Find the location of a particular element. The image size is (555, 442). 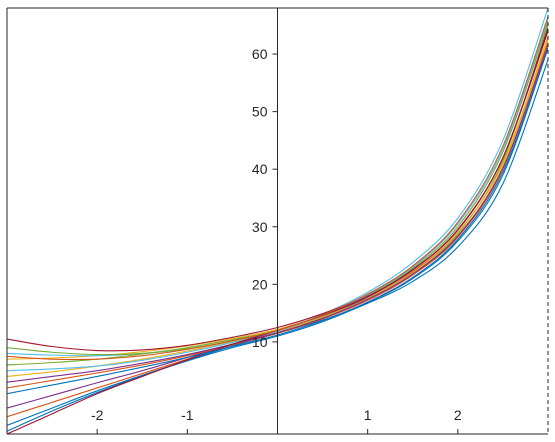

y-tick-label: 20 is located at coordinates (260, 284).